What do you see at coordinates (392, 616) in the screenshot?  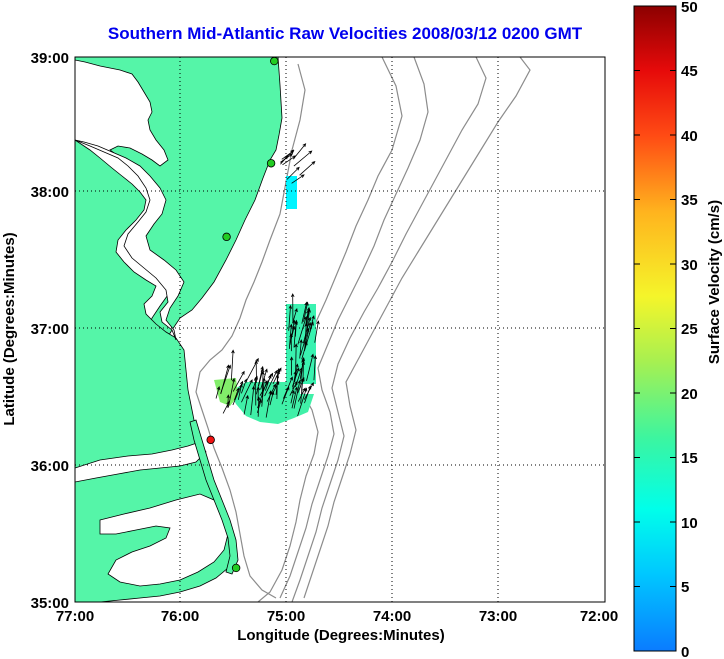 I see `x-tick-label: 74:00` at bounding box center [392, 616].